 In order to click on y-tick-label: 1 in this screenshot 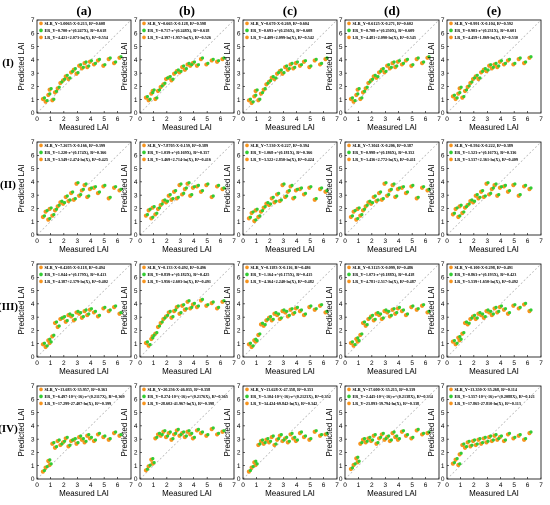, I will do `click(239, 466)`.